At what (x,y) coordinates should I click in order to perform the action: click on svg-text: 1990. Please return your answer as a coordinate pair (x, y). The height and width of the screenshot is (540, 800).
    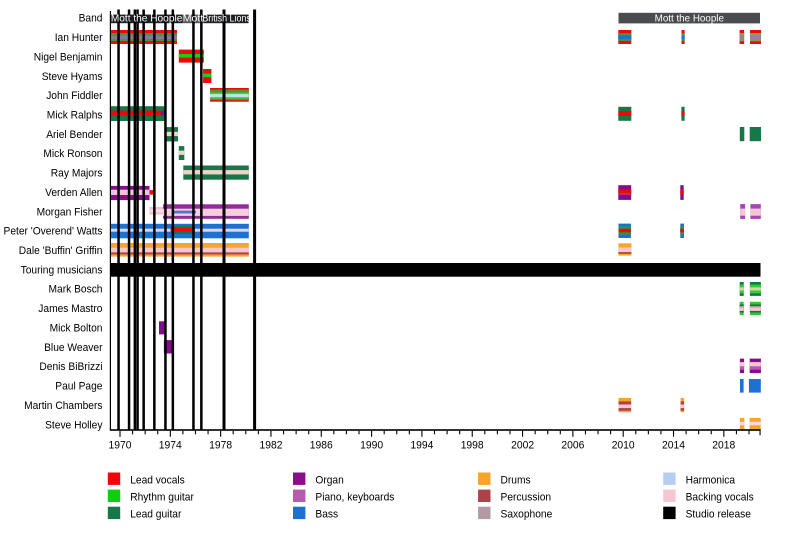
    Looking at the image, I should click on (371, 445).